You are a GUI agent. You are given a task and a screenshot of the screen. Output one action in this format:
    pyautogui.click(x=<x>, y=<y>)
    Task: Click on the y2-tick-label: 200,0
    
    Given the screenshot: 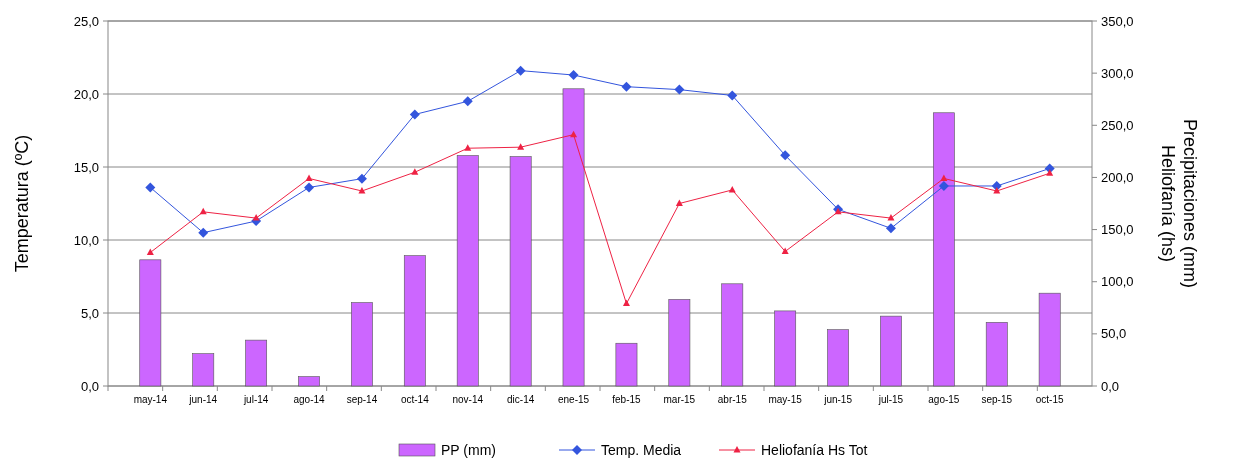 What is the action you would take?
    pyautogui.click(x=1117, y=177)
    